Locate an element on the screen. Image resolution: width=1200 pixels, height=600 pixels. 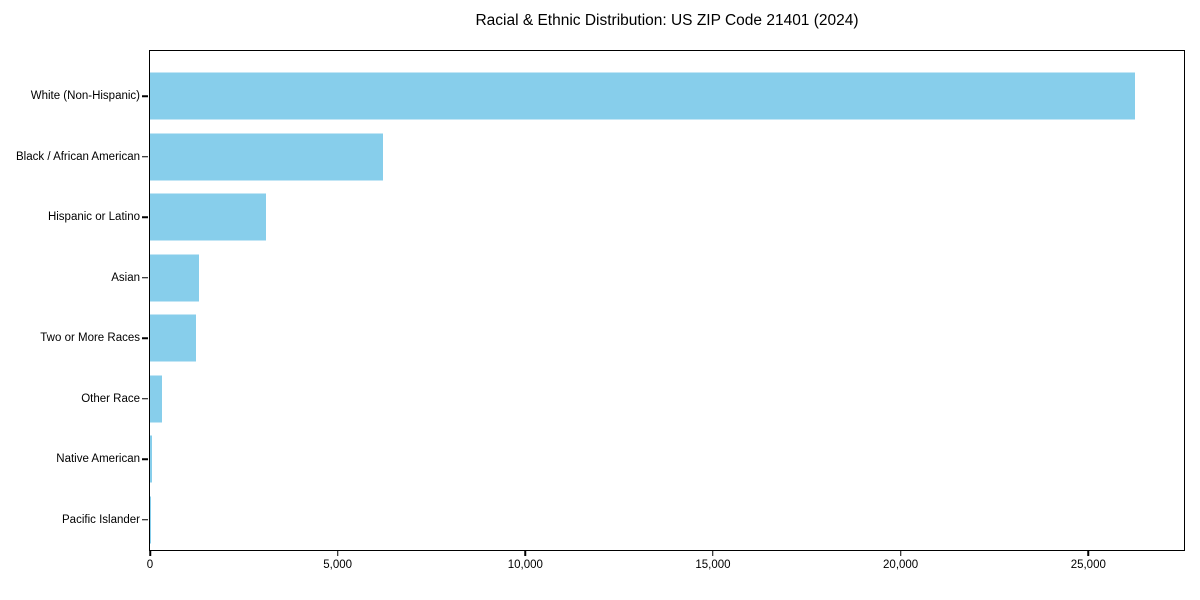
bar-row: Pacific Islander is located at coordinates (623, 520).